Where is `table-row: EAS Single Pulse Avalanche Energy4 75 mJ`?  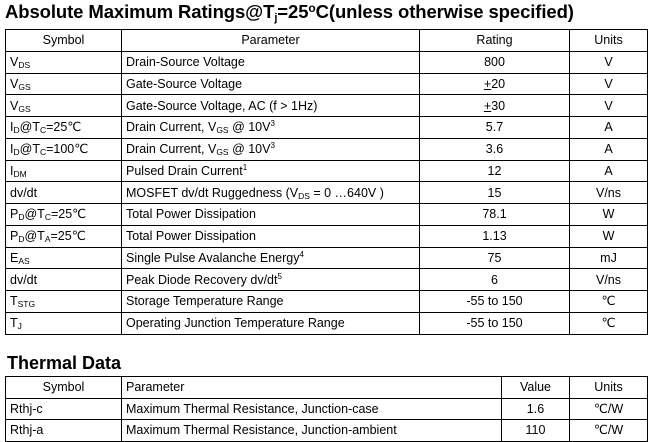
table-row: EAS Single Pulse Avalanche Energy4 75 mJ is located at coordinates (326, 258).